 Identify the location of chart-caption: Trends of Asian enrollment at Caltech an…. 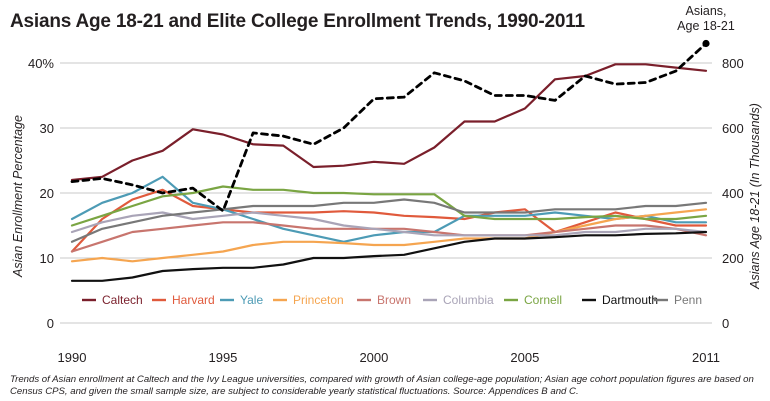
(382, 385).